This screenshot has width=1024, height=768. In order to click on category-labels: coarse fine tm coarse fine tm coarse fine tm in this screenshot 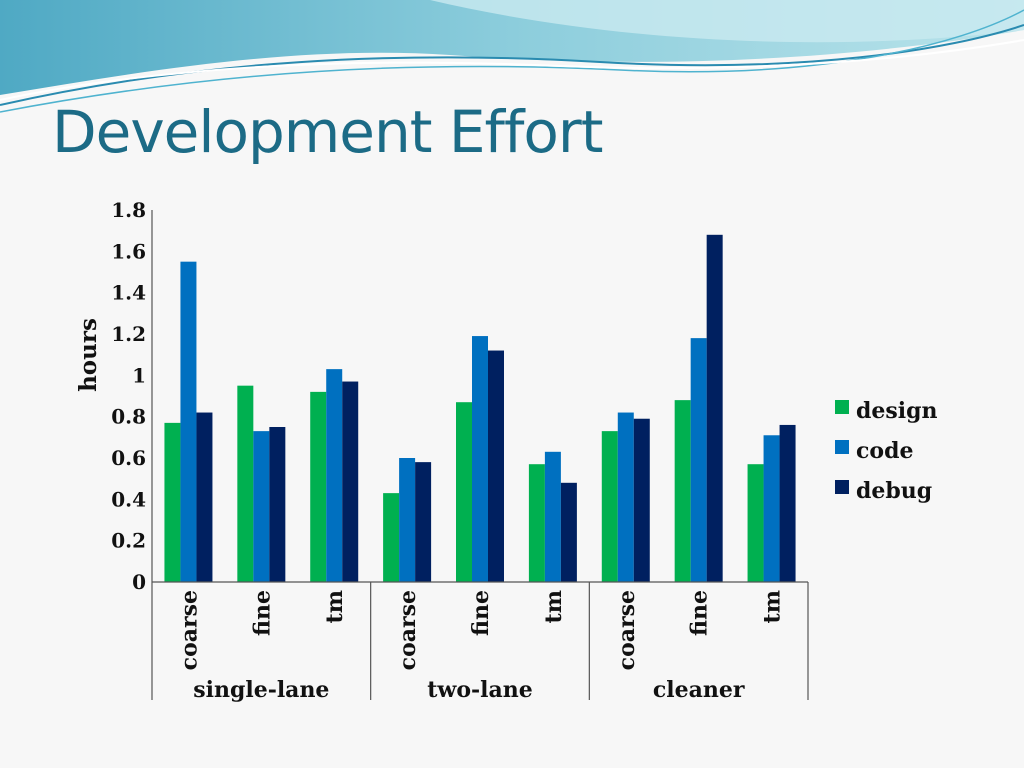, I will do `click(480, 630)`.